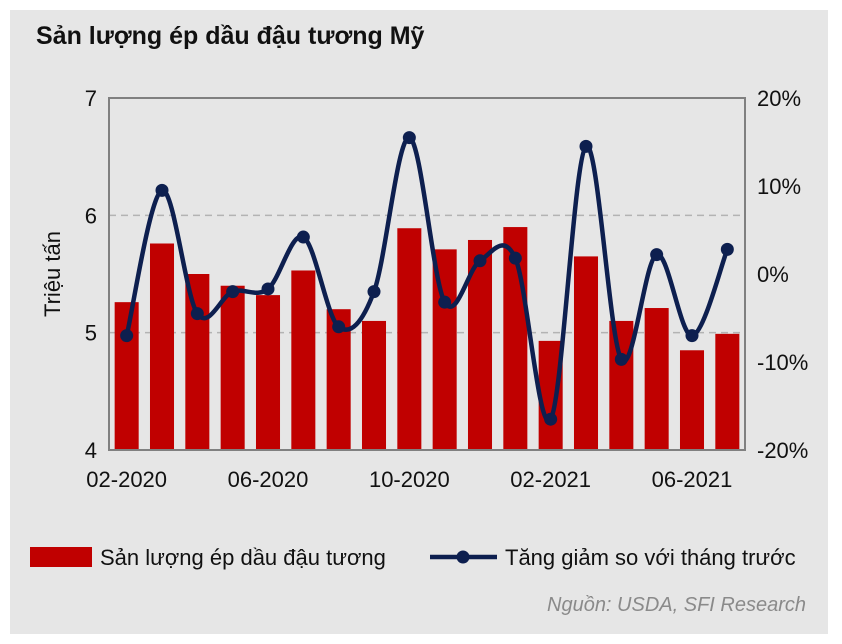 The width and height of the screenshot is (842, 644). What do you see at coordinates (91, 450) in the screenshot?
I see `y-tick-label: 4` at bounding box center [91, 450].